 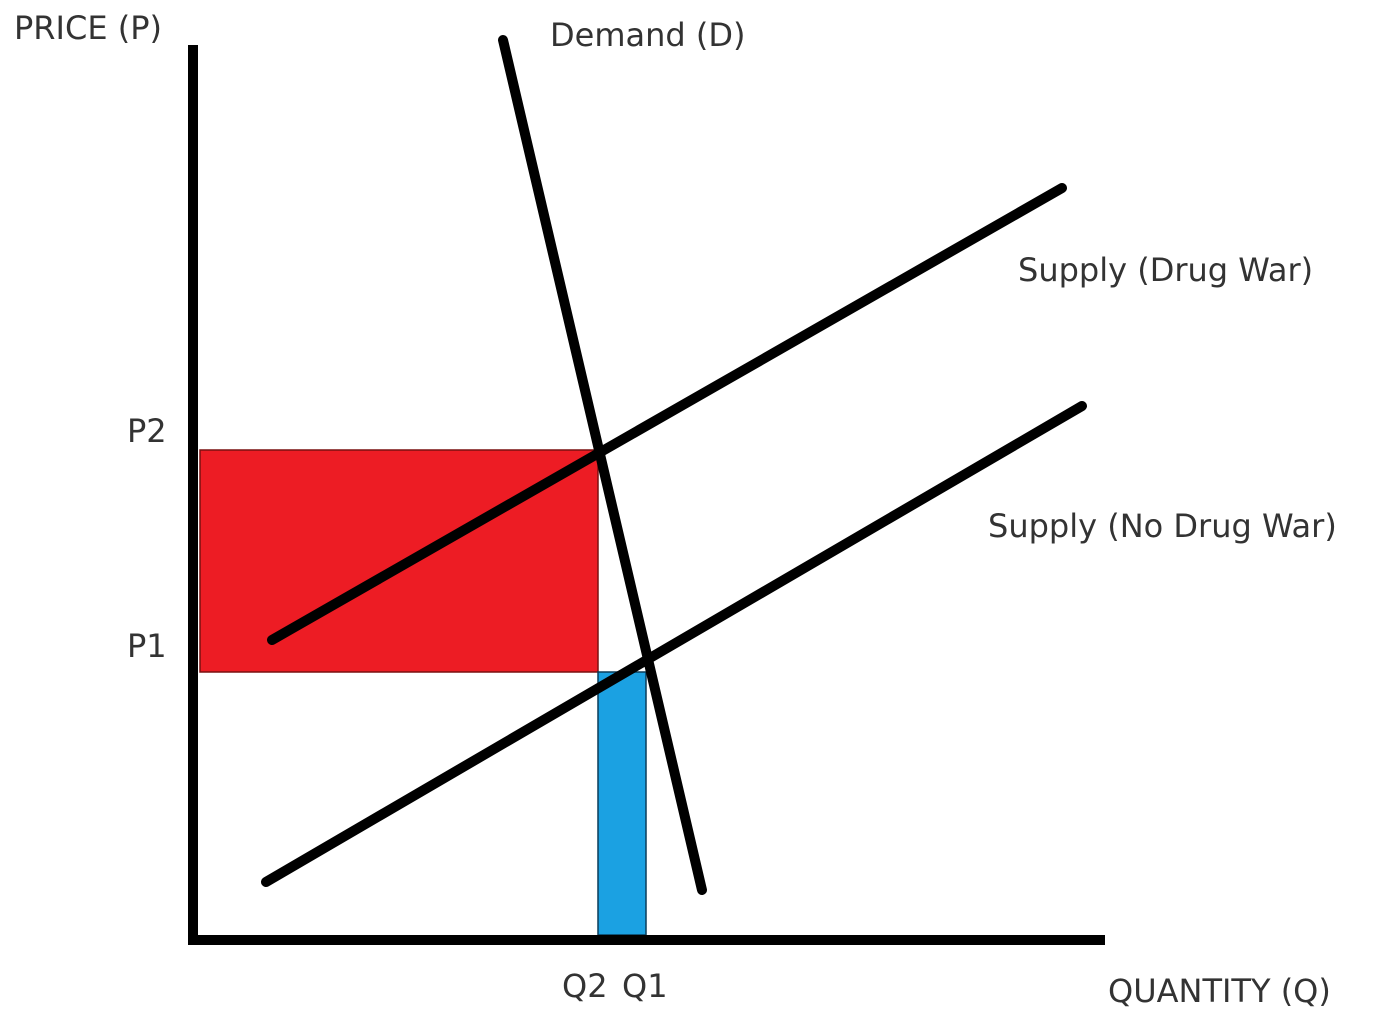 What do you see at coordinates (147, 646) in the screenshot?
I see `p1-label: P1` at bounding box center [147, 646].